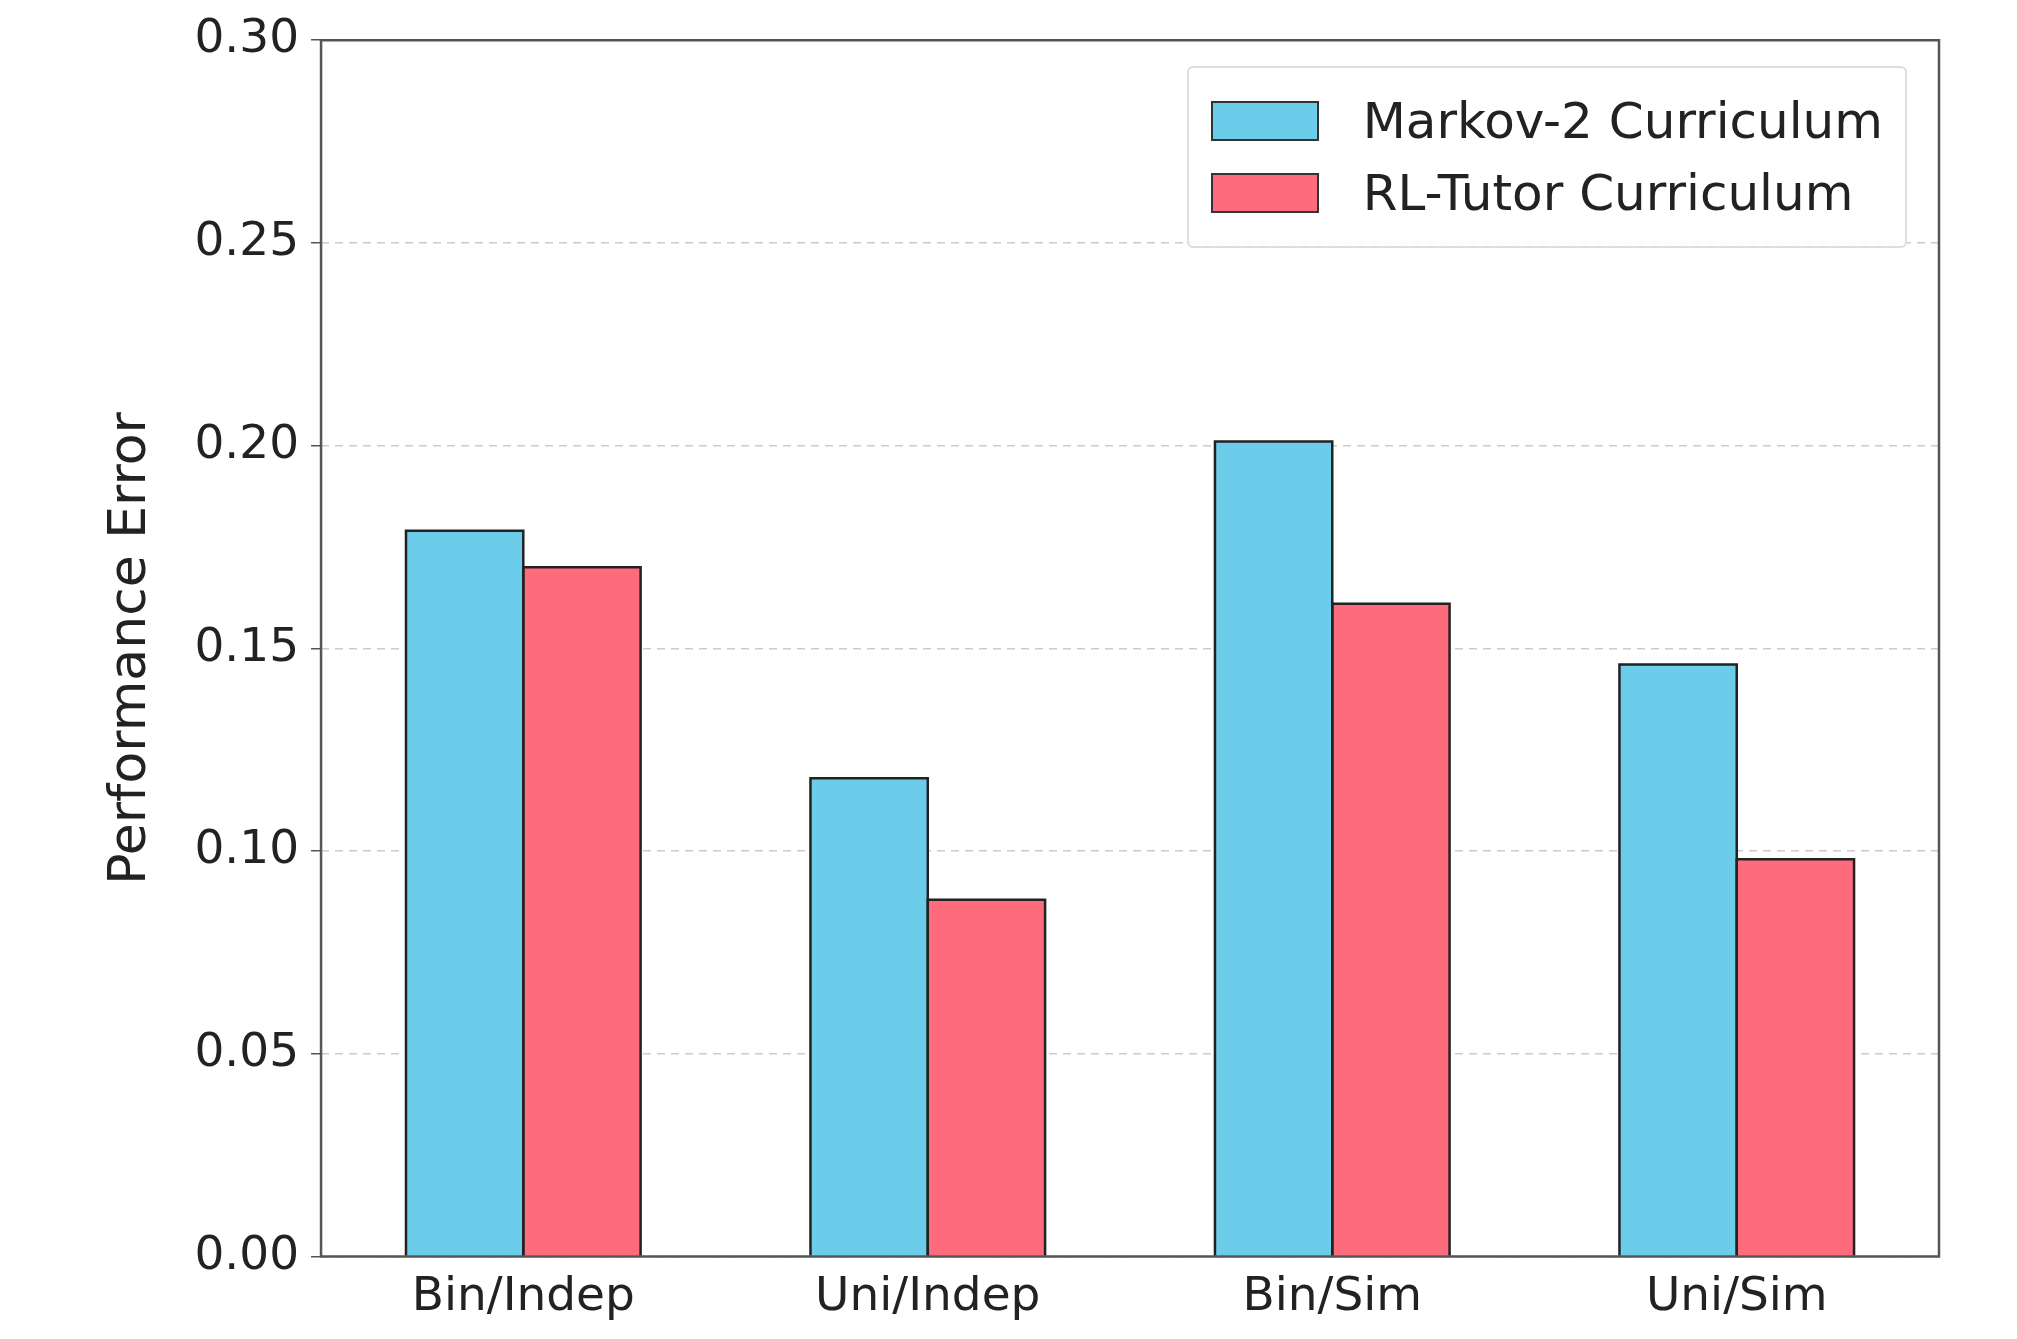 The height and width of the screenshot is (1339, 2017). What do you see at coordinates (523, 1293) in the screenshot?
I see `x-tick-label: Bin/Indep` at bounding box center [523, 1293].